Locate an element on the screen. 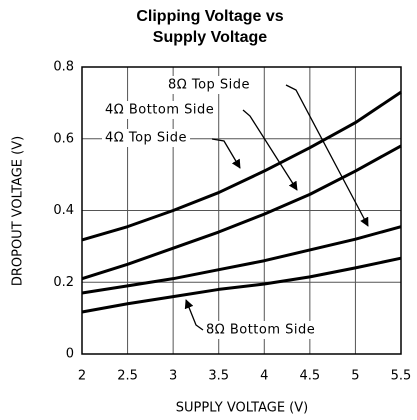  y-tick-label: 0.4 is located at coordinates (63, 210).